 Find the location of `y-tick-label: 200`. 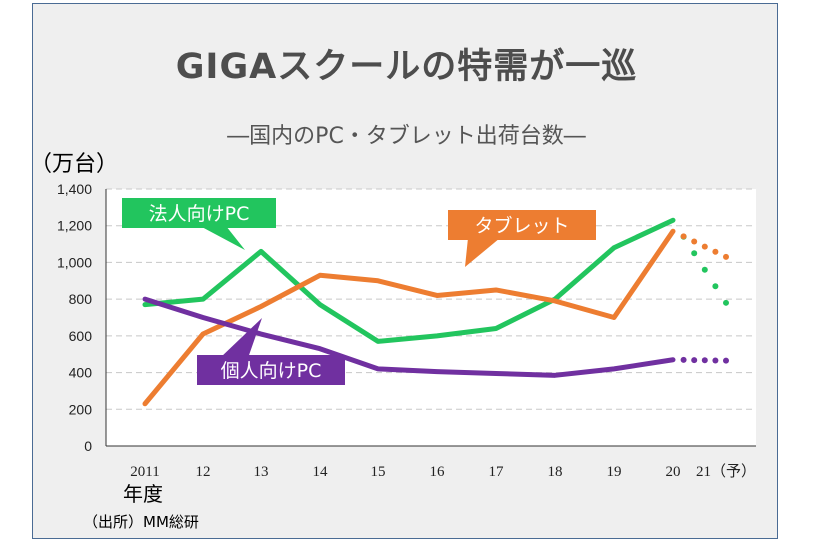

y-tick-label: 200 is located at coordinates (81, 409).